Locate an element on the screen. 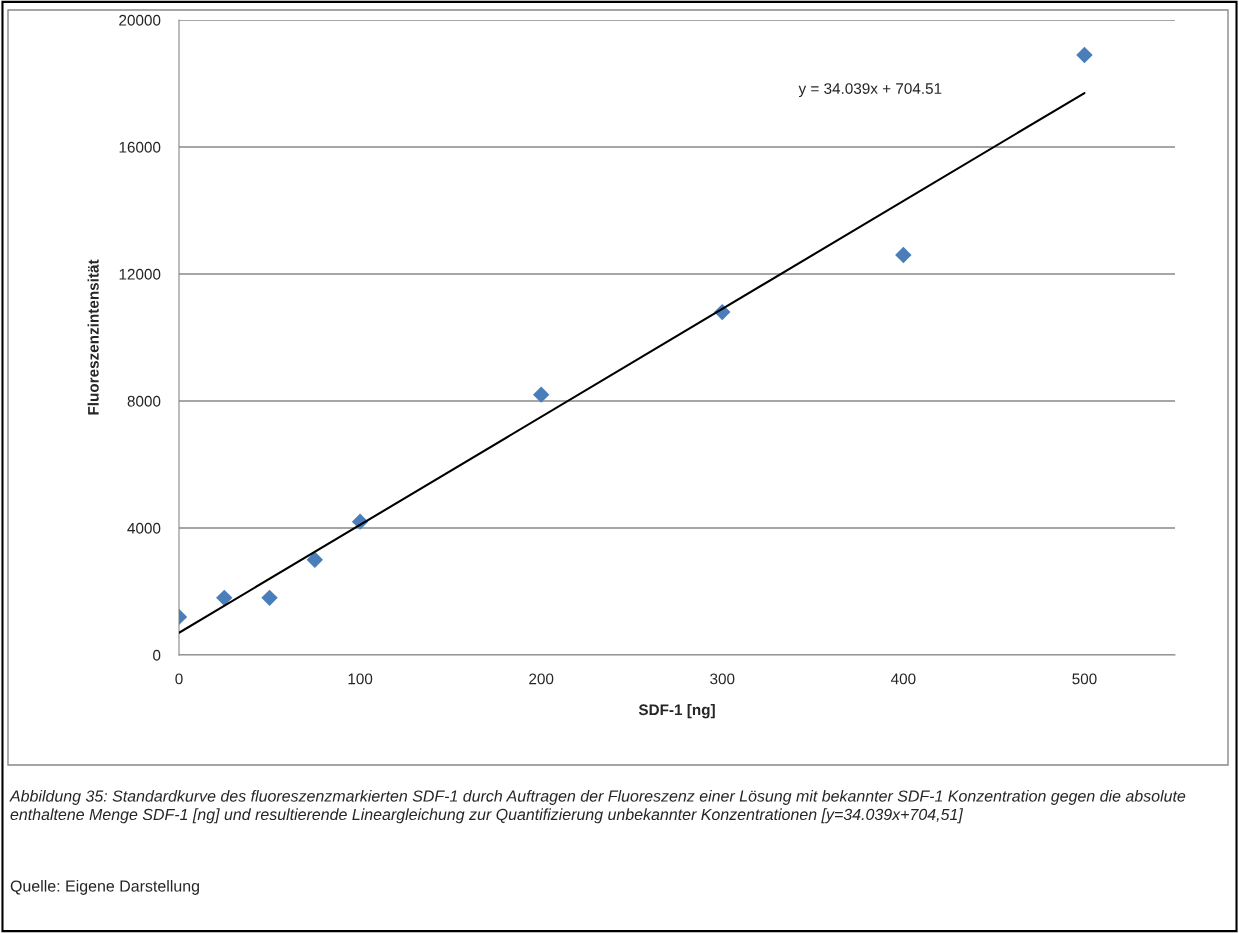 The image size is (1239, 933). y-tick-label: 0 is located at coordinates (157, 655).